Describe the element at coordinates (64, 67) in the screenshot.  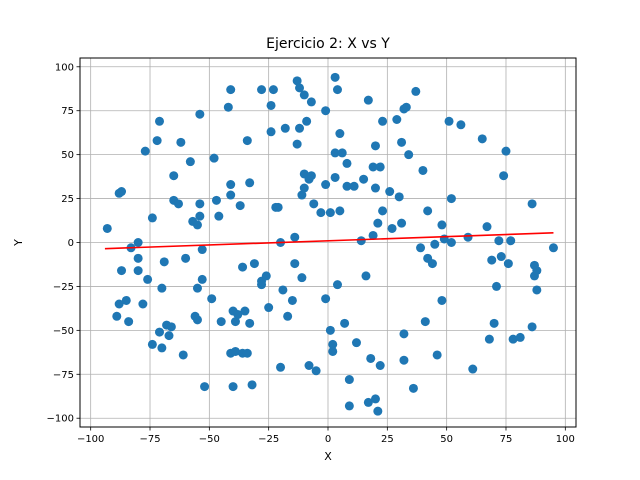
I see `y-tick-label: 100` at that location.